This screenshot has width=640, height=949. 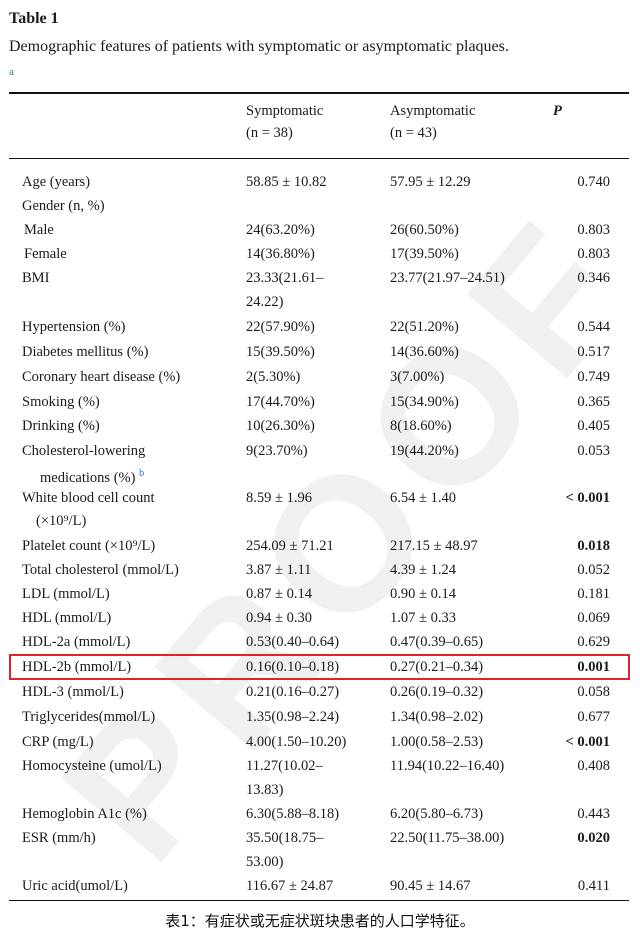 What do you see at coordinates (285, 122) in the screenshot?
I see `header-symptomatic: Symptomatic (n = 38)` at bounding box center [285, 122].